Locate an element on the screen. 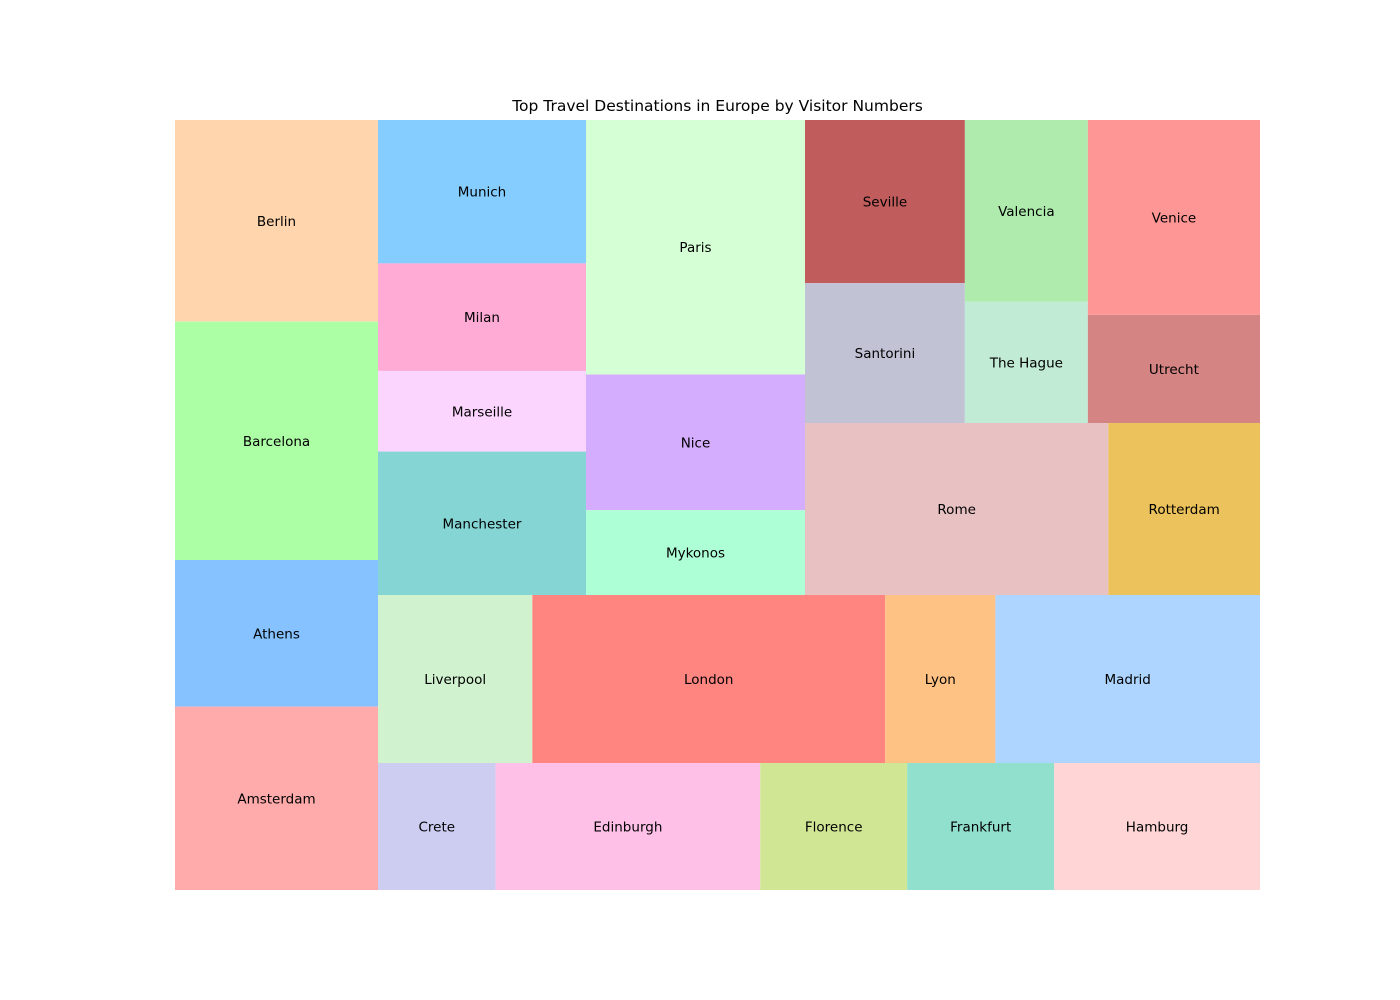  tile-label-barcelona: Barcelona is located at coordinates (276, 442).